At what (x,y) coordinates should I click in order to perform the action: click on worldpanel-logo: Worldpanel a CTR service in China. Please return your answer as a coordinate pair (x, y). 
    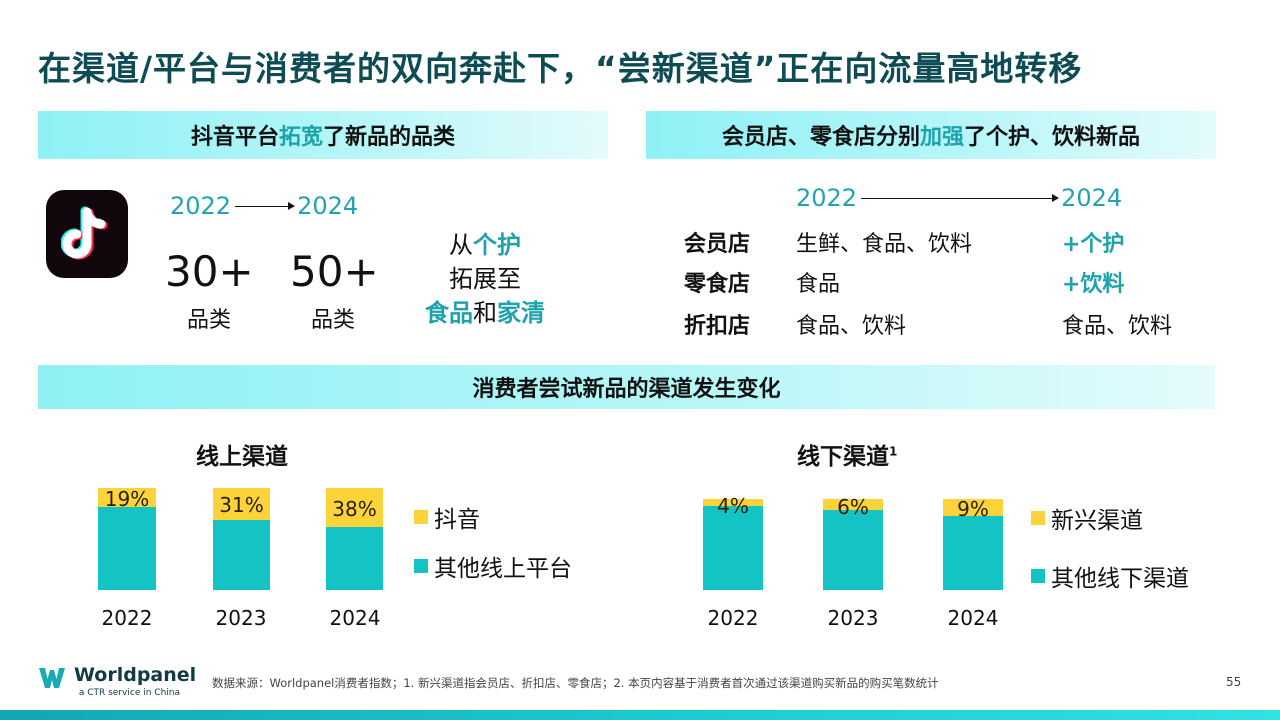
    Looking at the image, I should click on (117, 681).